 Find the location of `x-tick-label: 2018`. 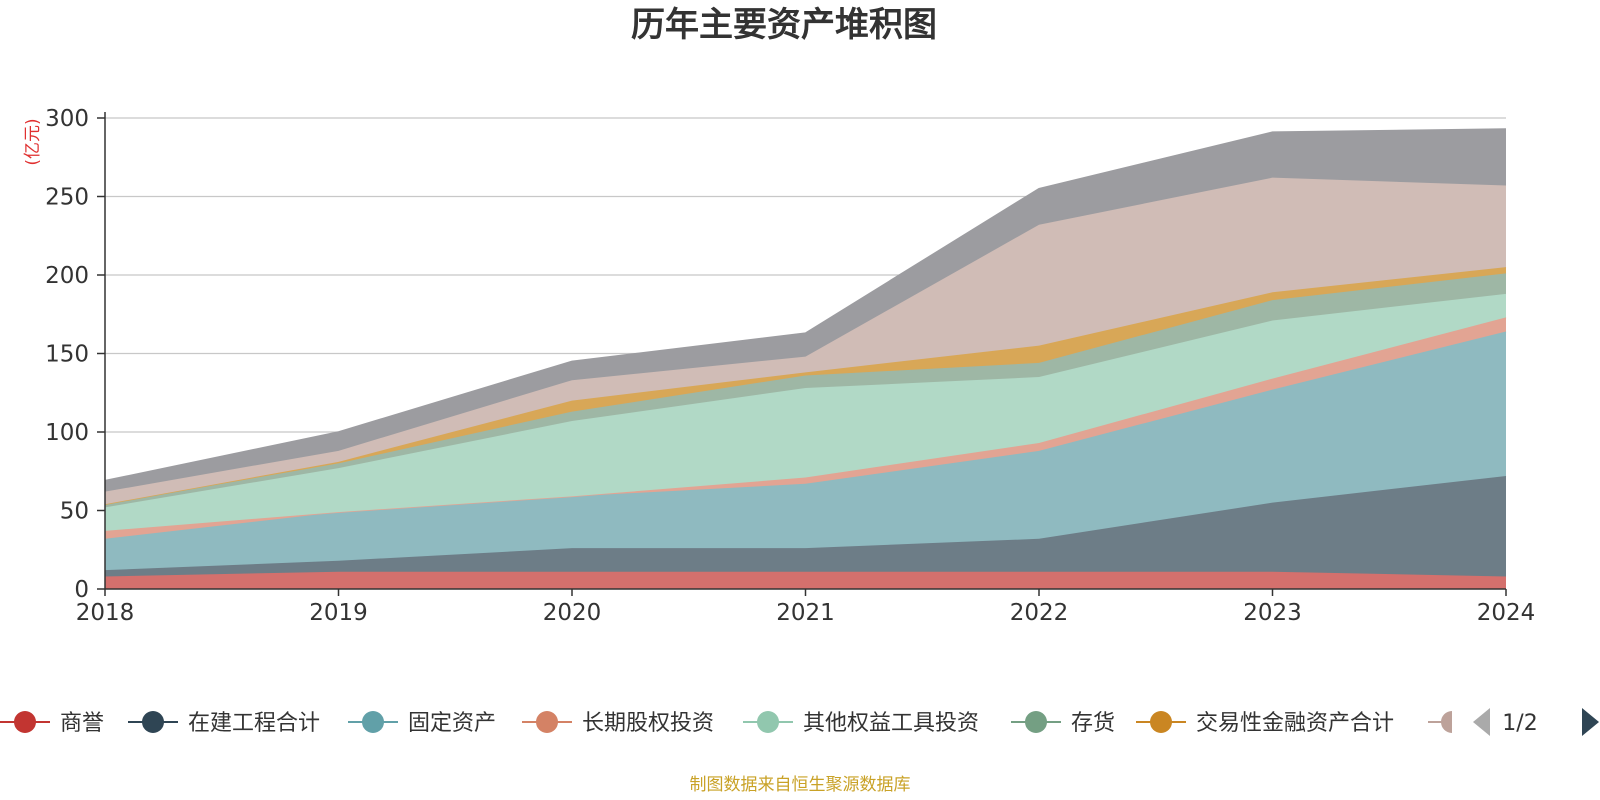

x-tick-label: 2018 is located at coordinates (105, 613).